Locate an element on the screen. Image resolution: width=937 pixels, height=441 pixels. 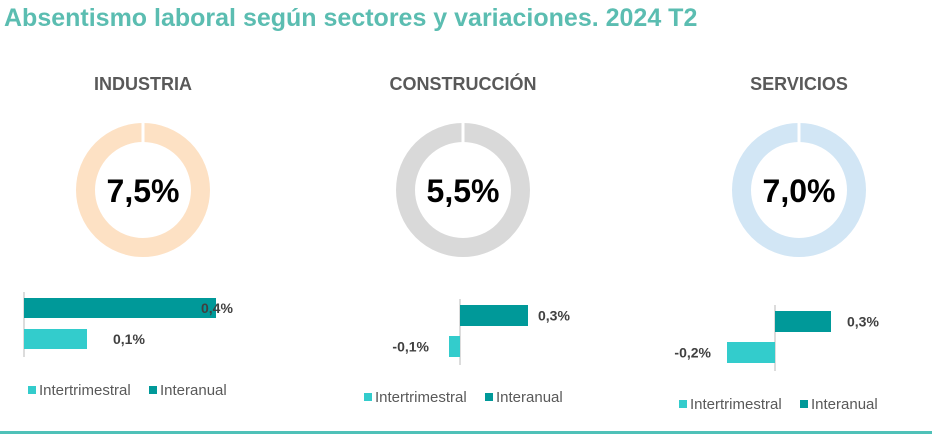
bar-value-label: -0,1% is located at coordinates (410, 347).